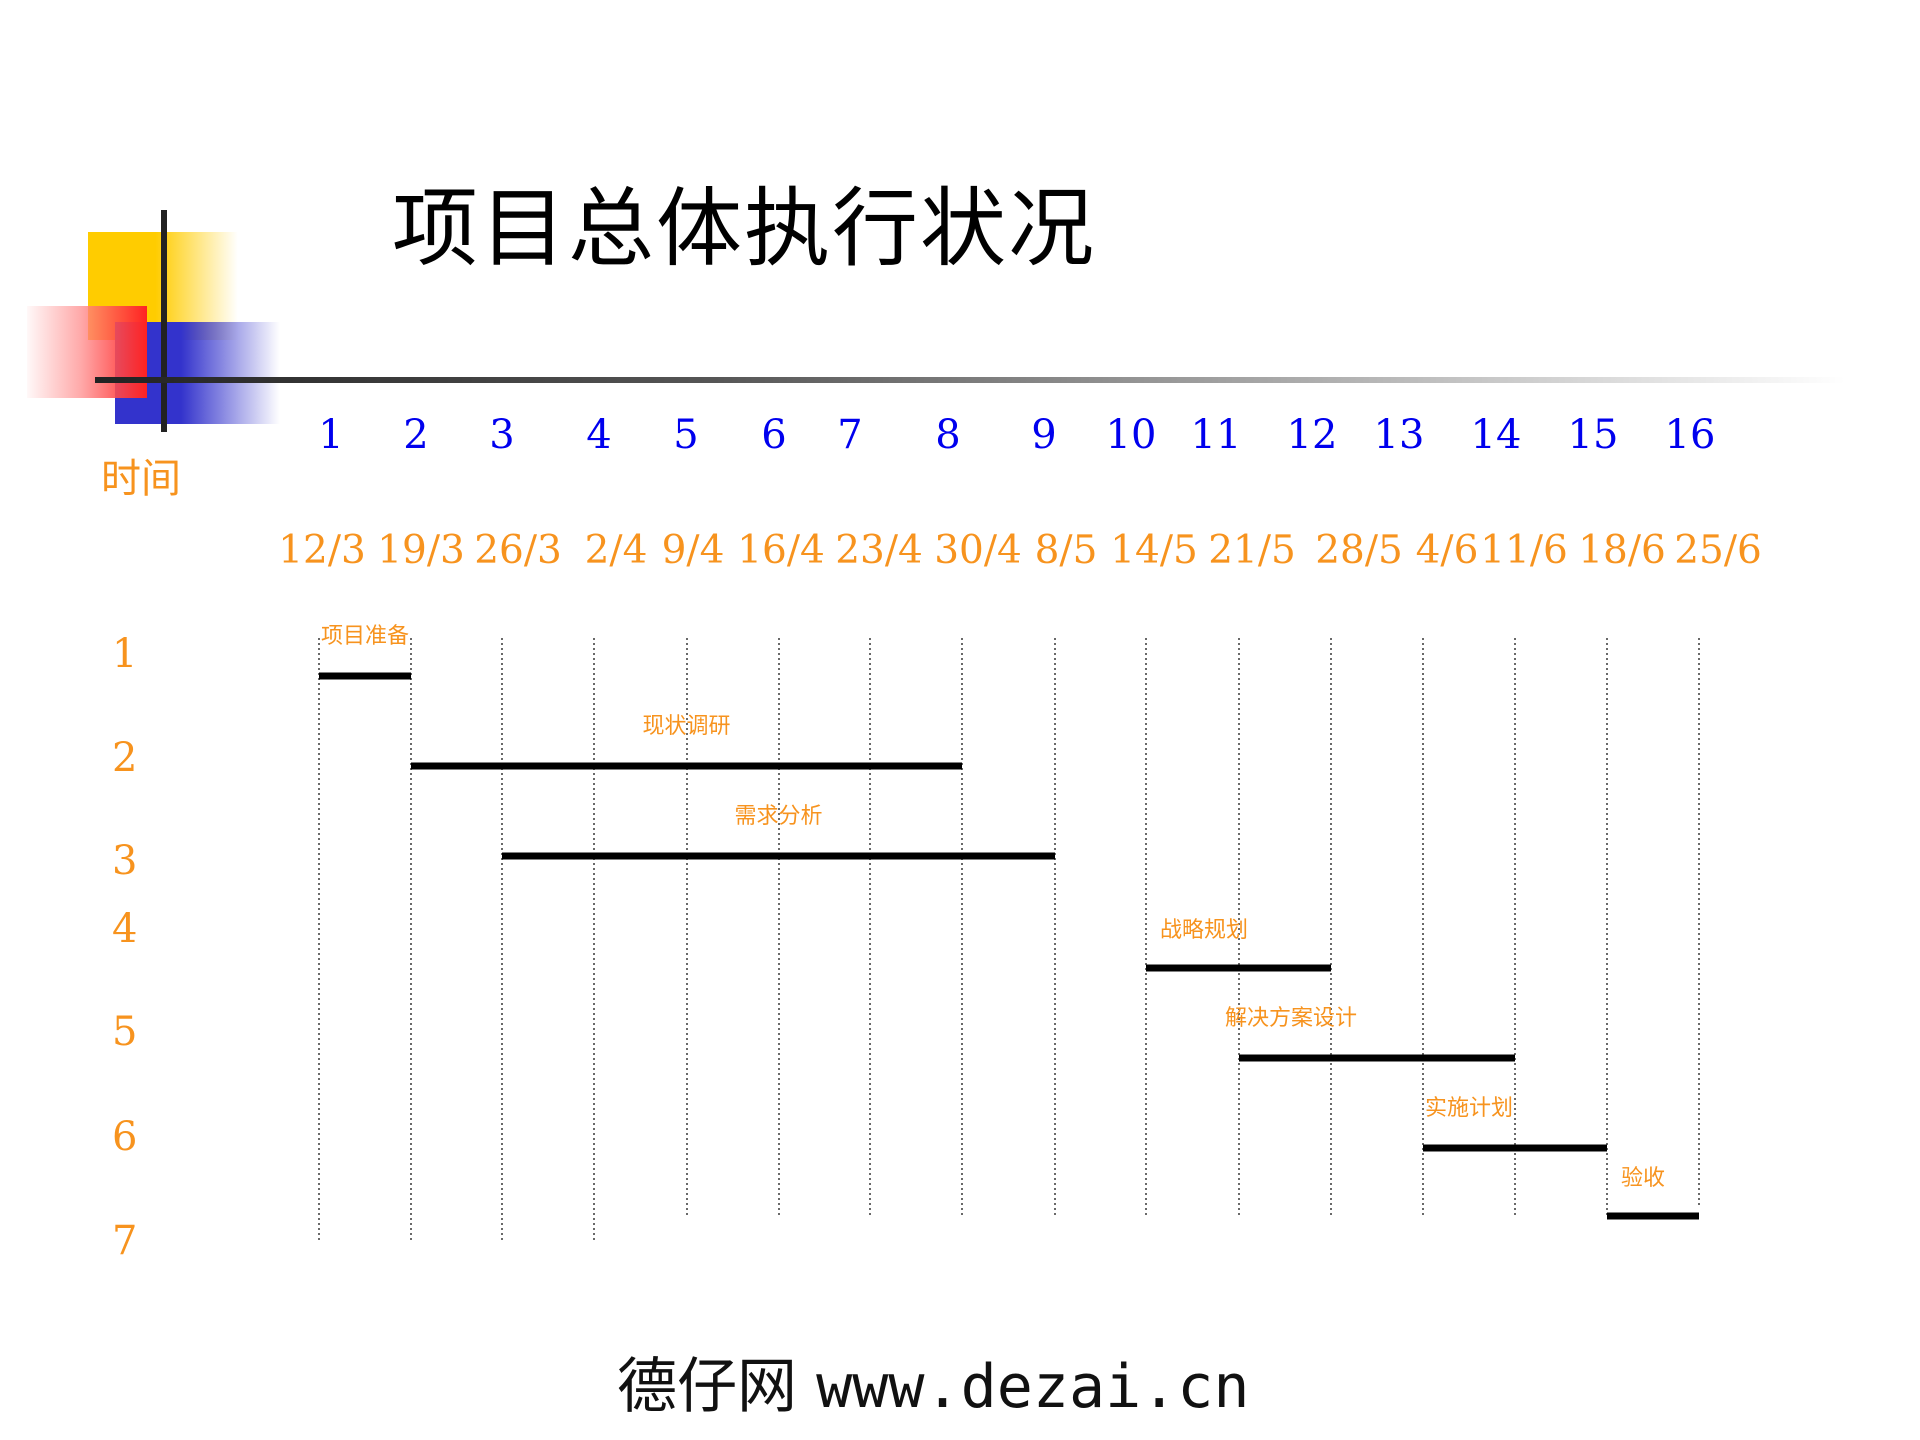 The height and width of the screenshot is (1440, 1920). Describe the element at coordinates (1593, 435) in the screenshot. I see `week-number: 15` at that location.